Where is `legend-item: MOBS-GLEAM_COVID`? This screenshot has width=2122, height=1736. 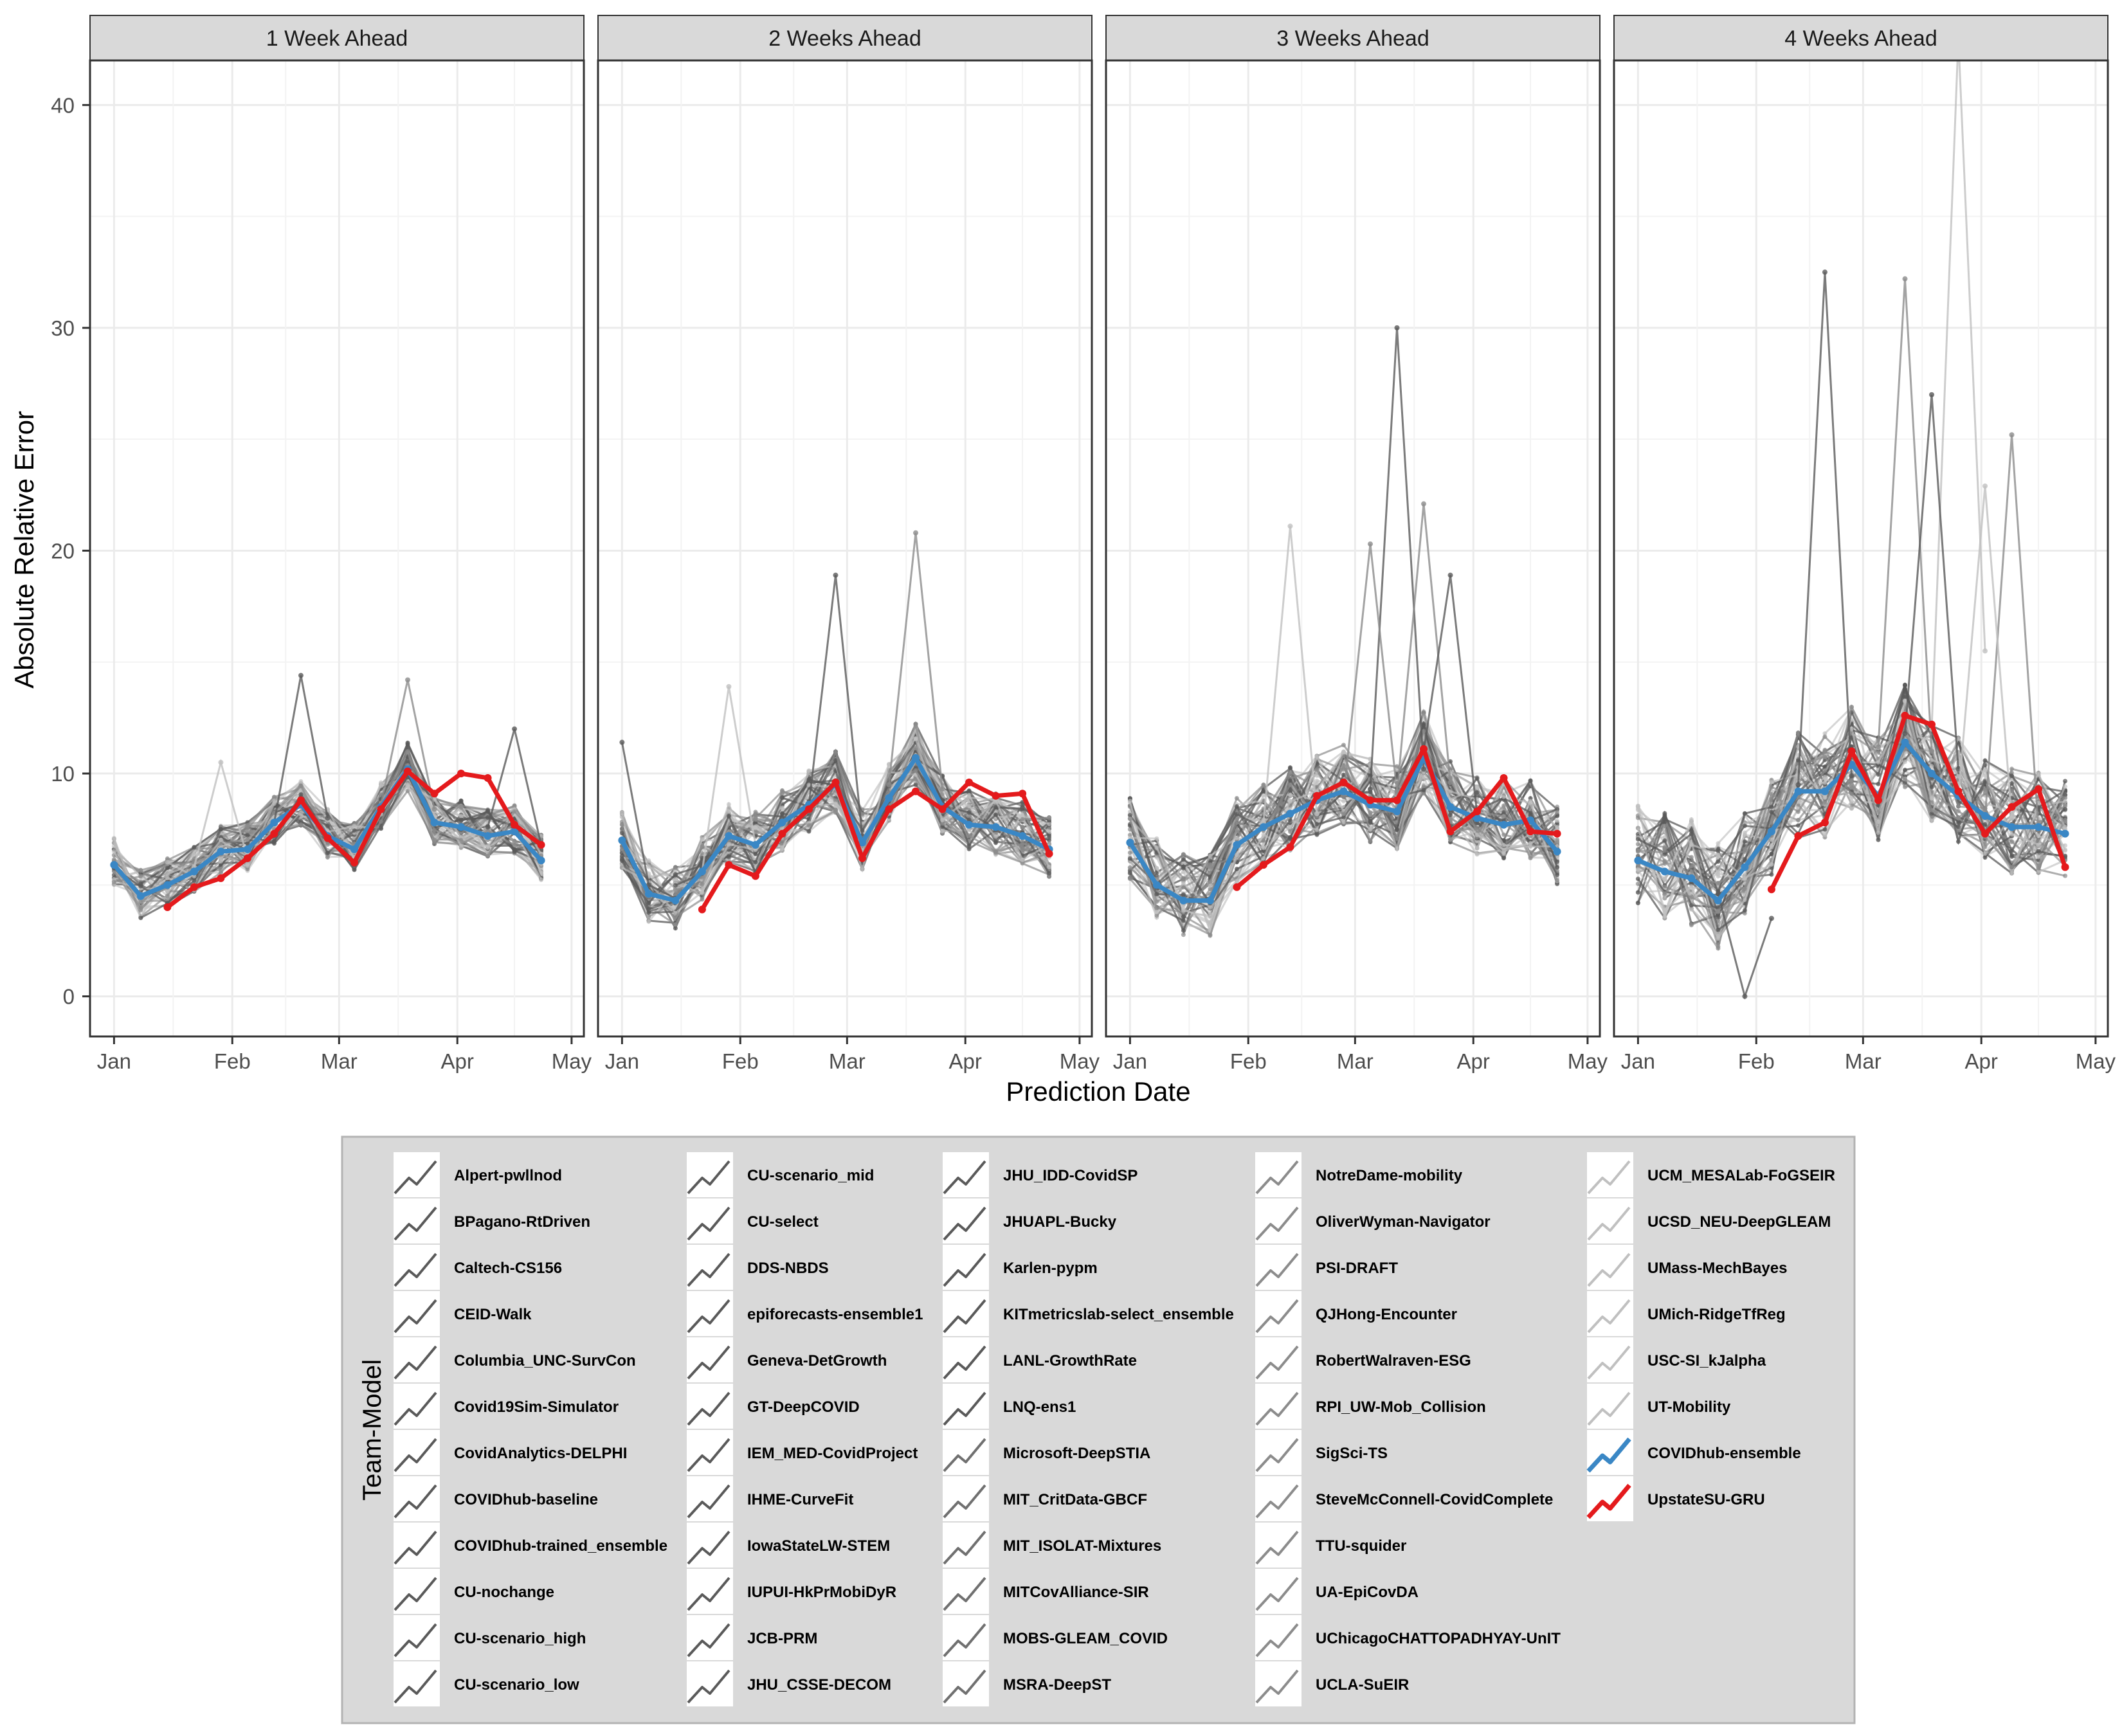
legend-item: MOBS-GLEAM_COVID is located at coordinates (1055, 1637).